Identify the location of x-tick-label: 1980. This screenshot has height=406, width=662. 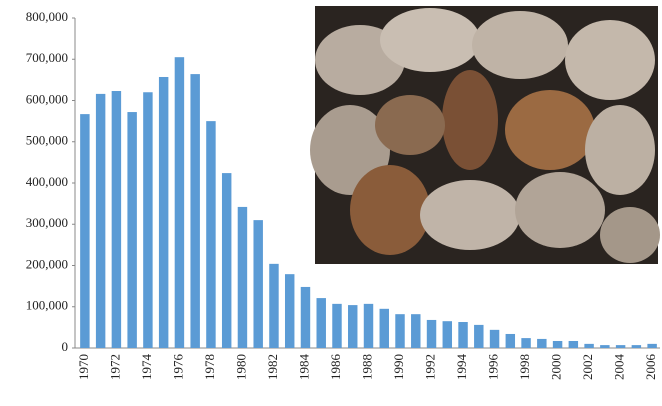
(240, 367).